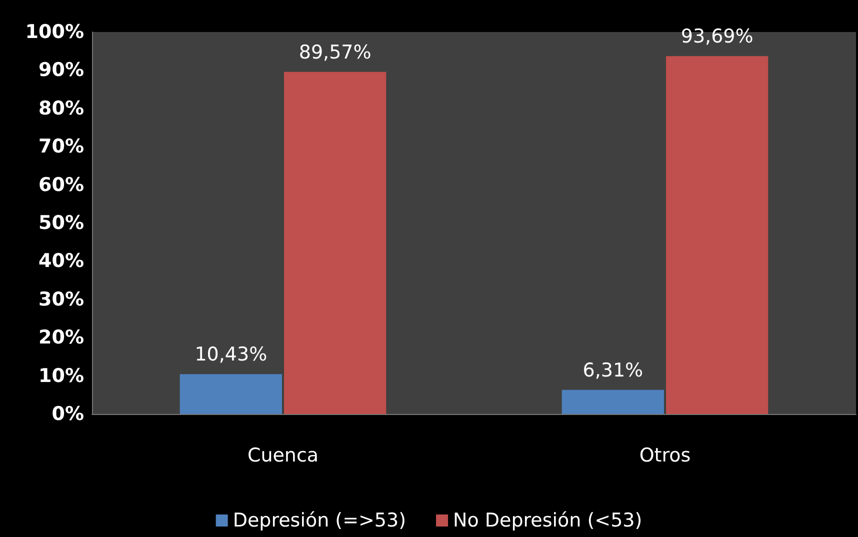 Image resolution: width=858 pixels, height=537 pixels. Describe the element at coordinates (717, 37) in the screenshot. I see `data-label: 93,69%` at that location.